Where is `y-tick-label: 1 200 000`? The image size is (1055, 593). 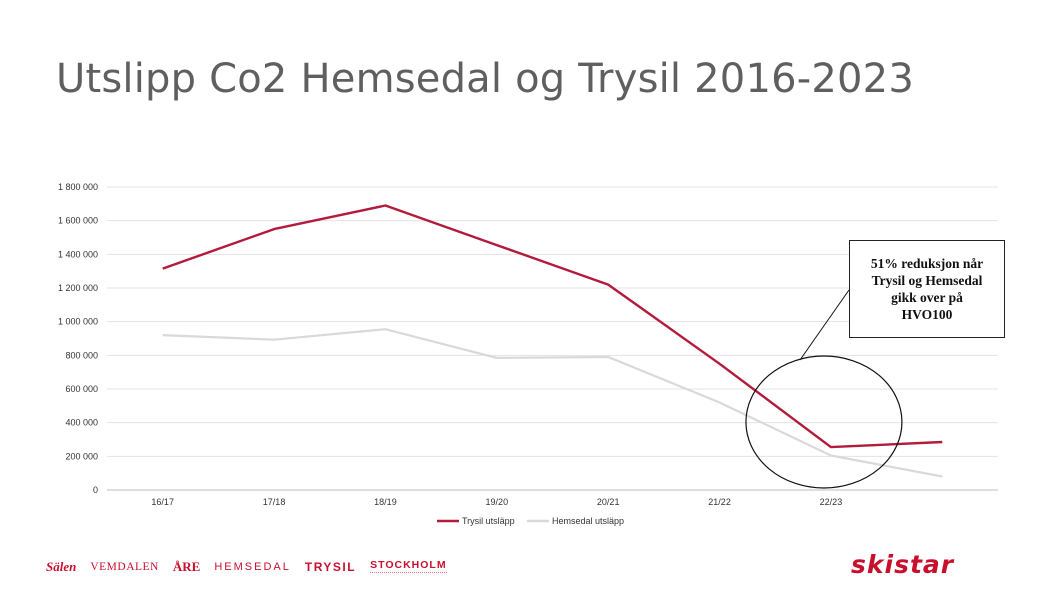 y-tick-label: 1 200 000 is located at coordinates (78, 288).